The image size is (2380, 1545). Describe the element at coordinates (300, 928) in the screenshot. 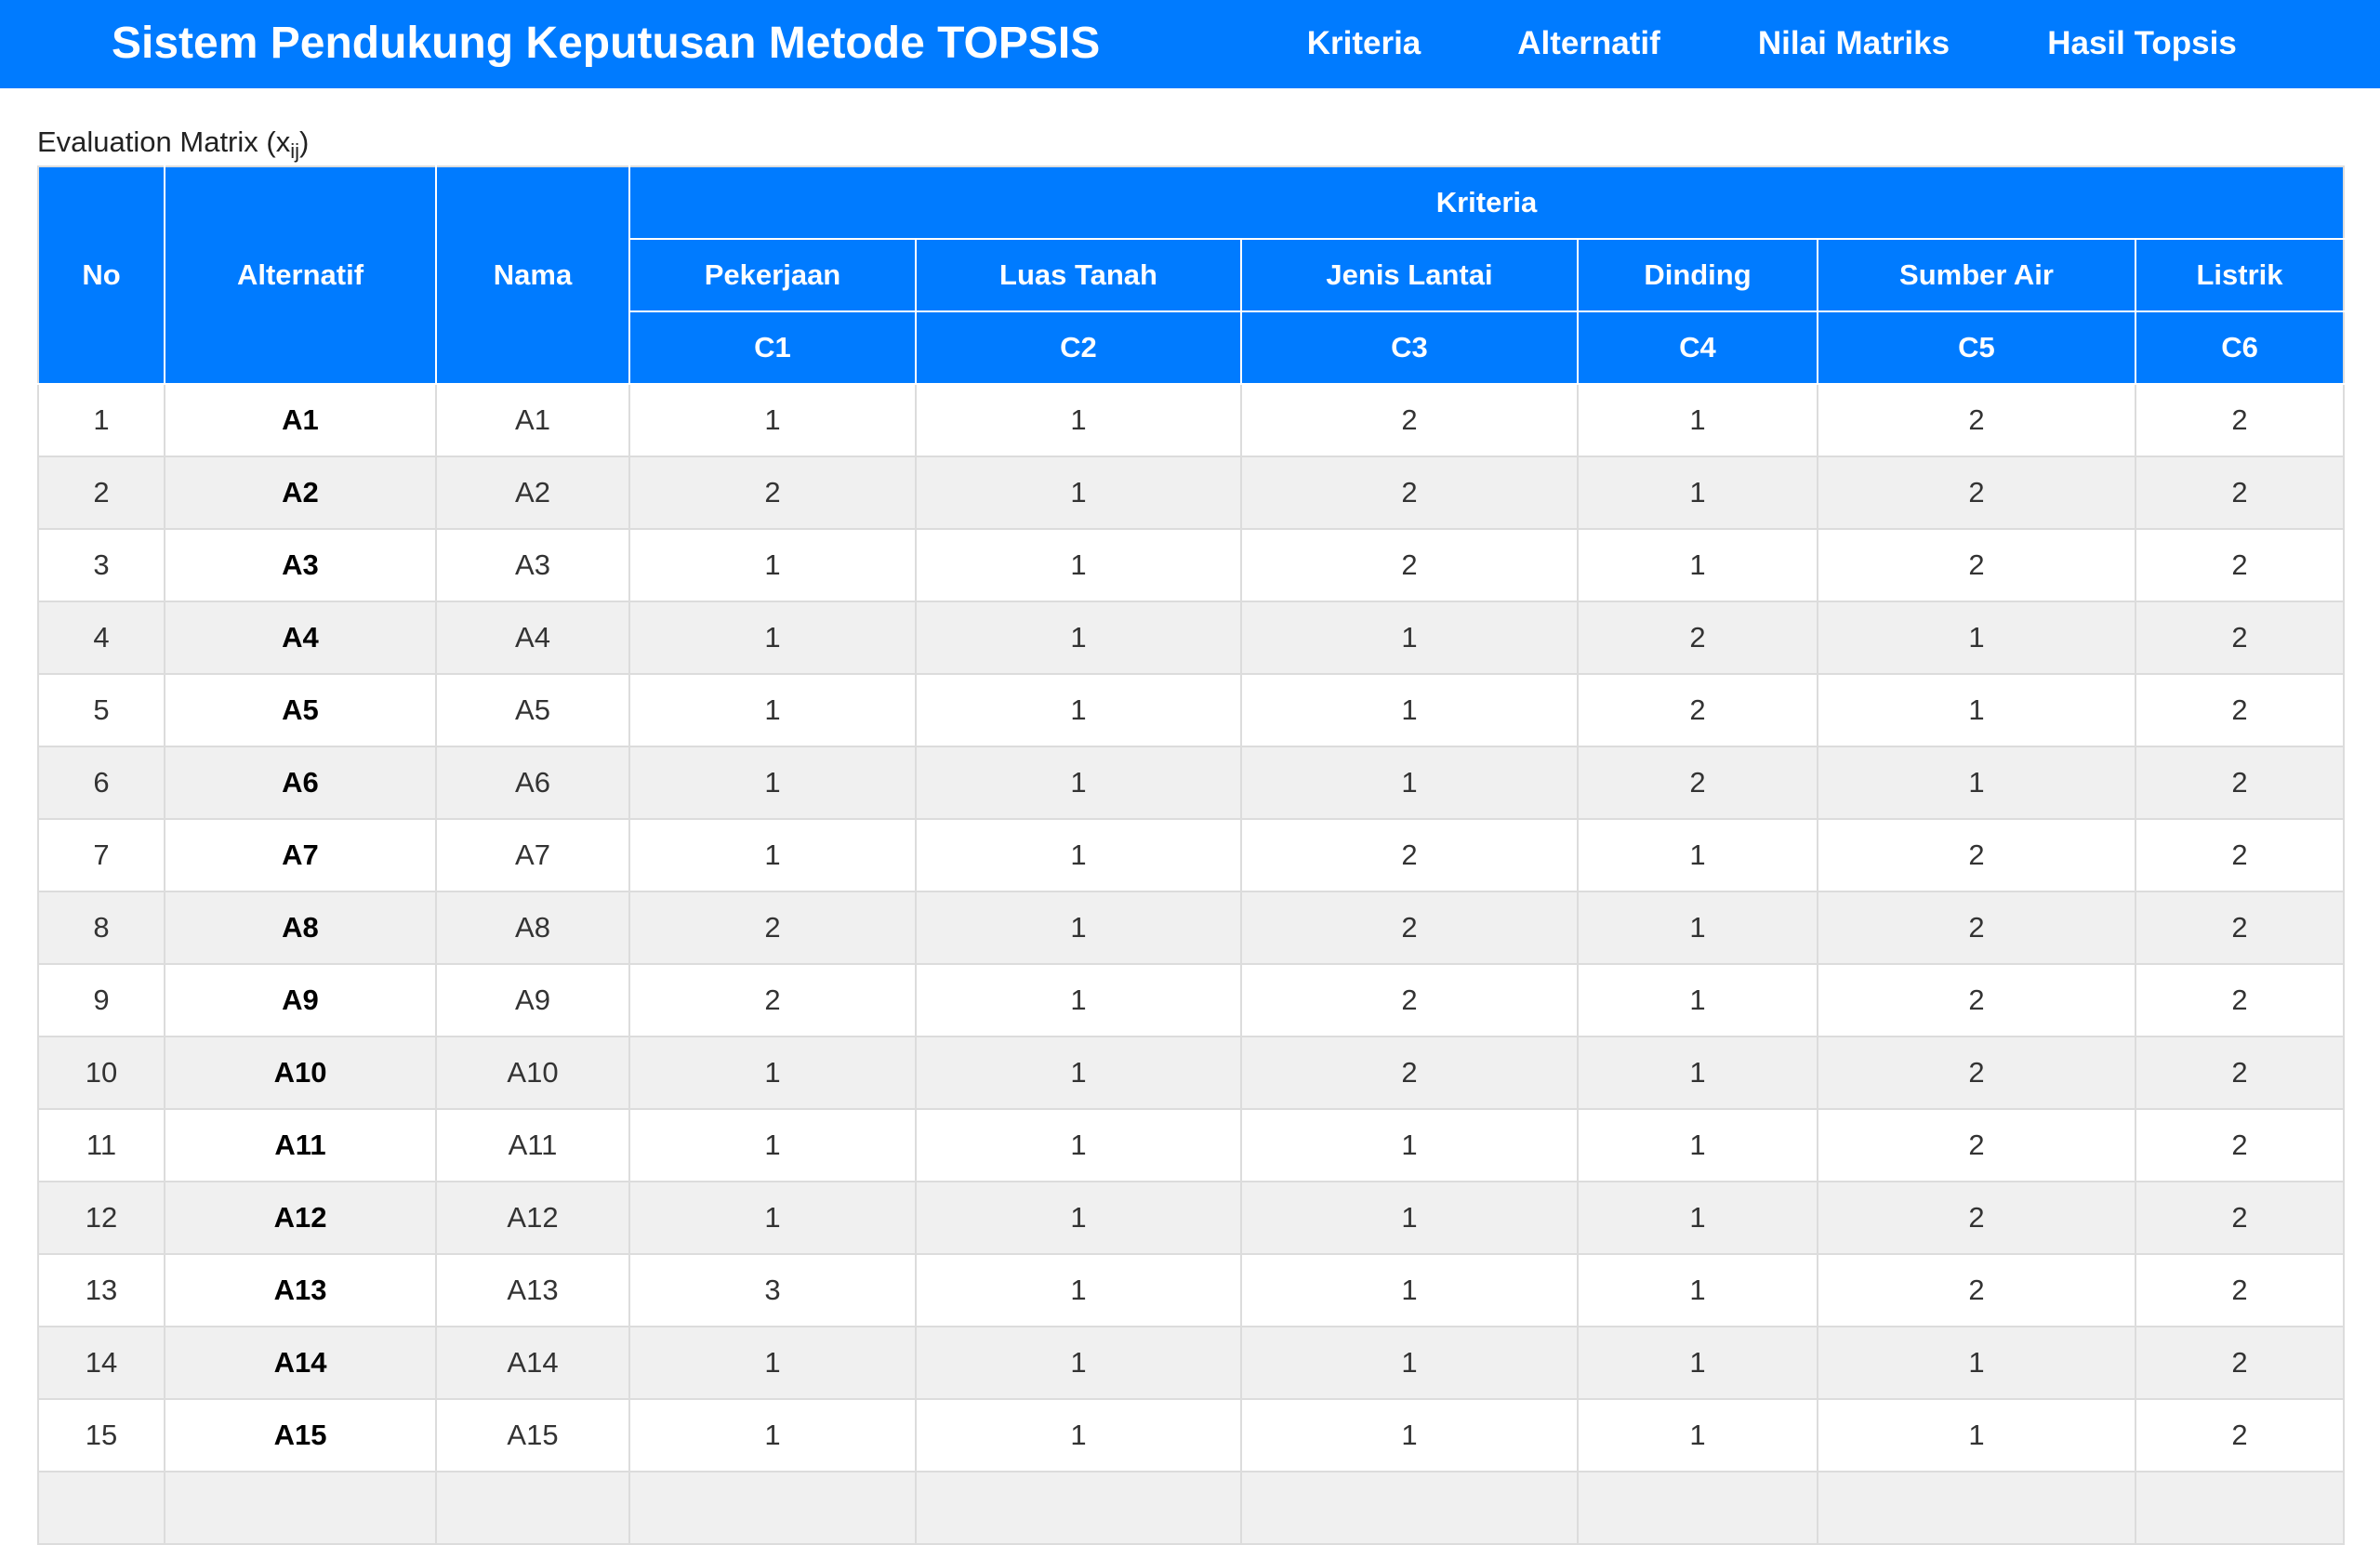

I see `cell-alternatif: A8` at that location.